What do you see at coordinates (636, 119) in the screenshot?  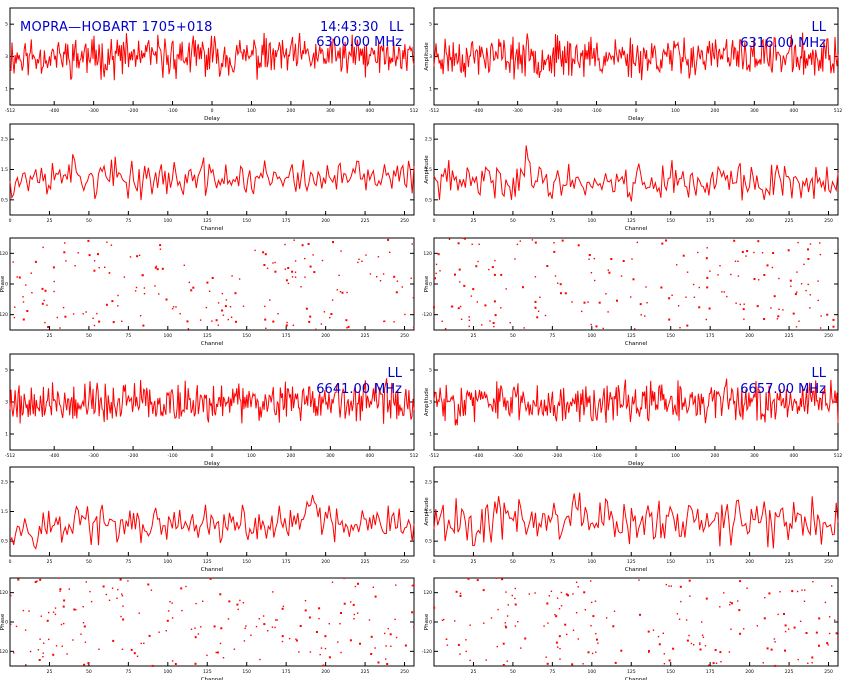 I see `x-axis-label: Delay` at bounding box center [636, 119].